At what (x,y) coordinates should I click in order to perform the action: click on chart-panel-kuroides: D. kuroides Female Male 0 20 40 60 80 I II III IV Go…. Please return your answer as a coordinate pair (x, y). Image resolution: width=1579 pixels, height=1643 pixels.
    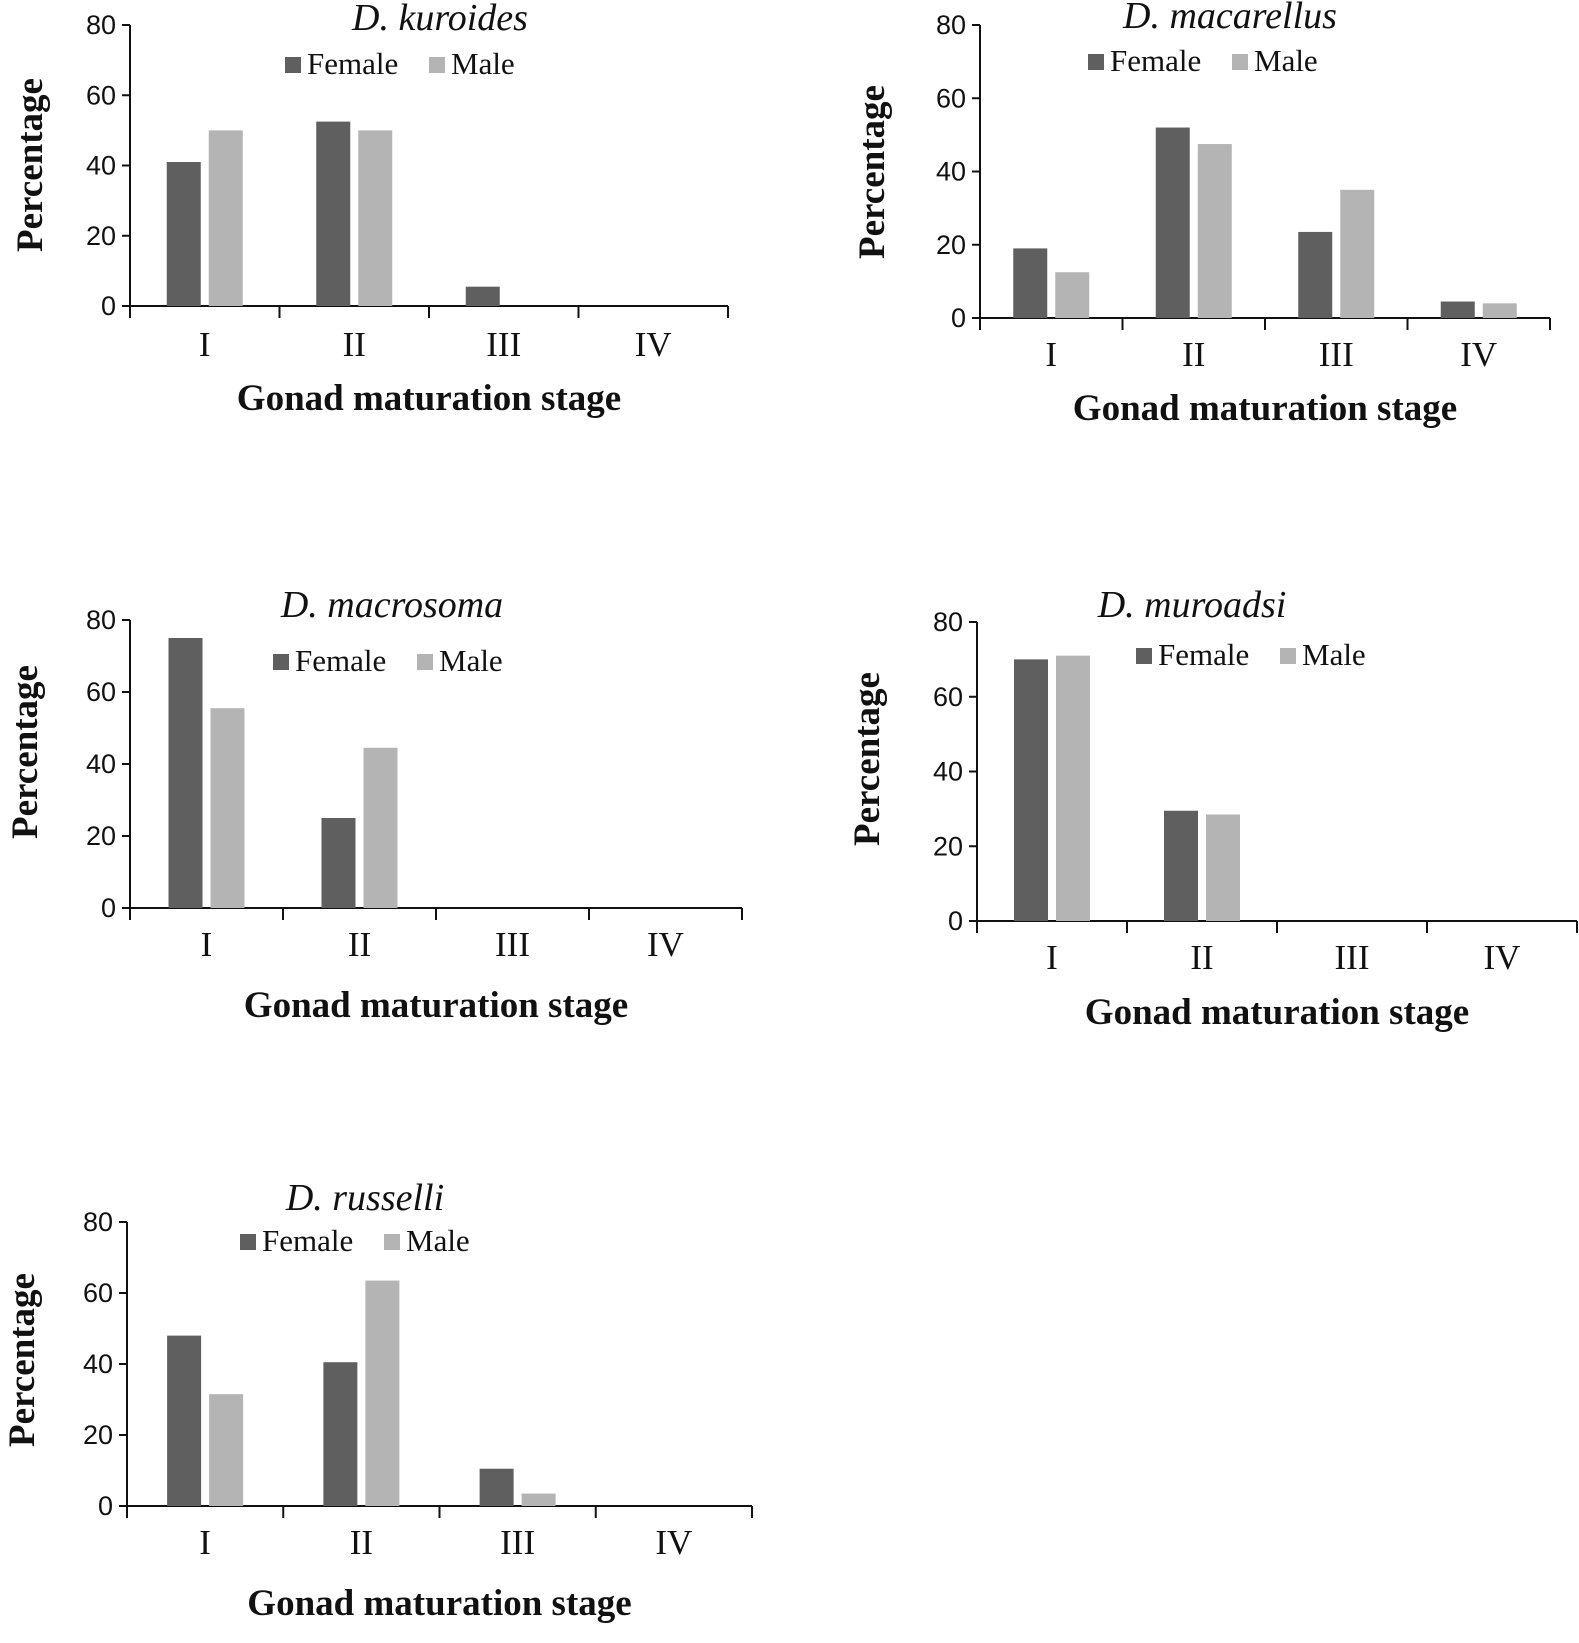
    Looking at the image, I should click on (380, 220).